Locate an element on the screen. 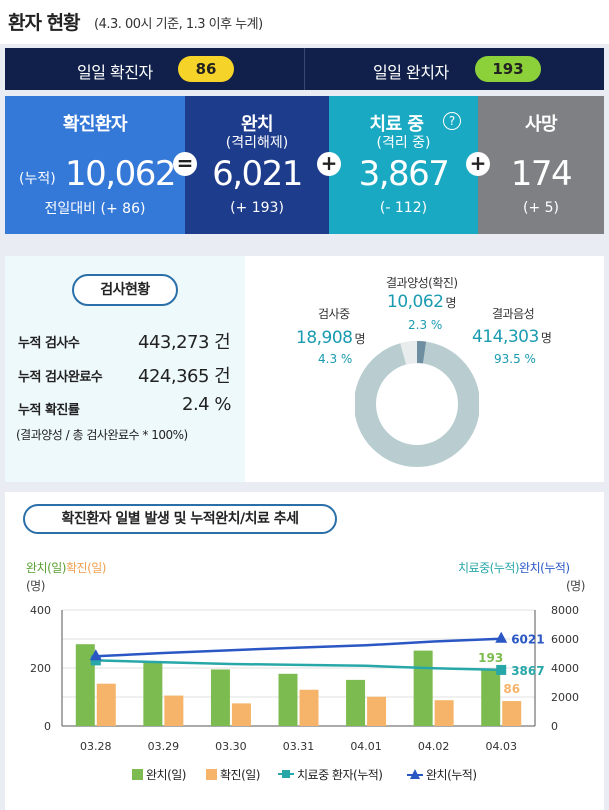 Image resolution: width=609 pixels, height=810 pixels. right-axis-unit: (명) is located at coordinates (575, 586).